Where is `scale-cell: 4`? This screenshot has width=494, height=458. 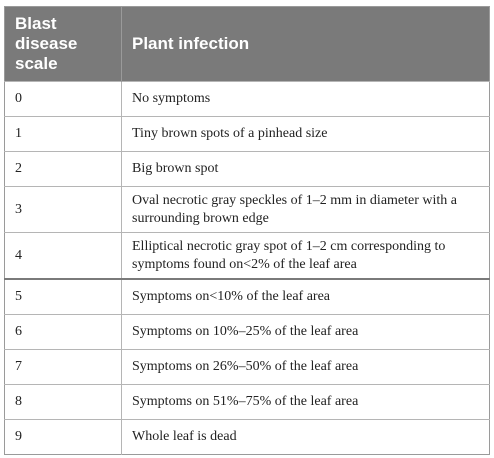
scale-cell: 4 is located at coordinates (63, 255).